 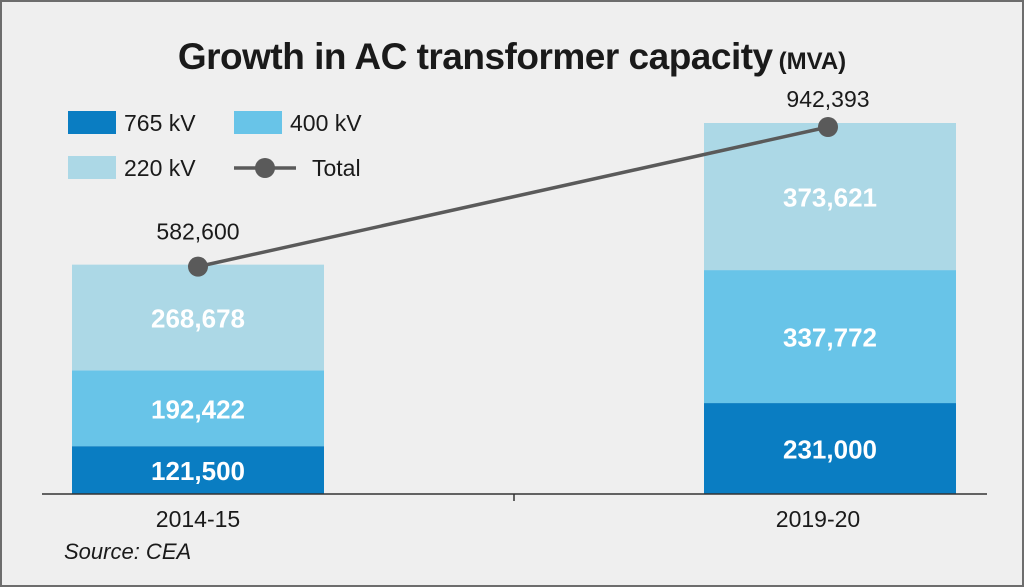 I want to click on legend-label-220-kv: 220 kV, so click(x=160, y=168).